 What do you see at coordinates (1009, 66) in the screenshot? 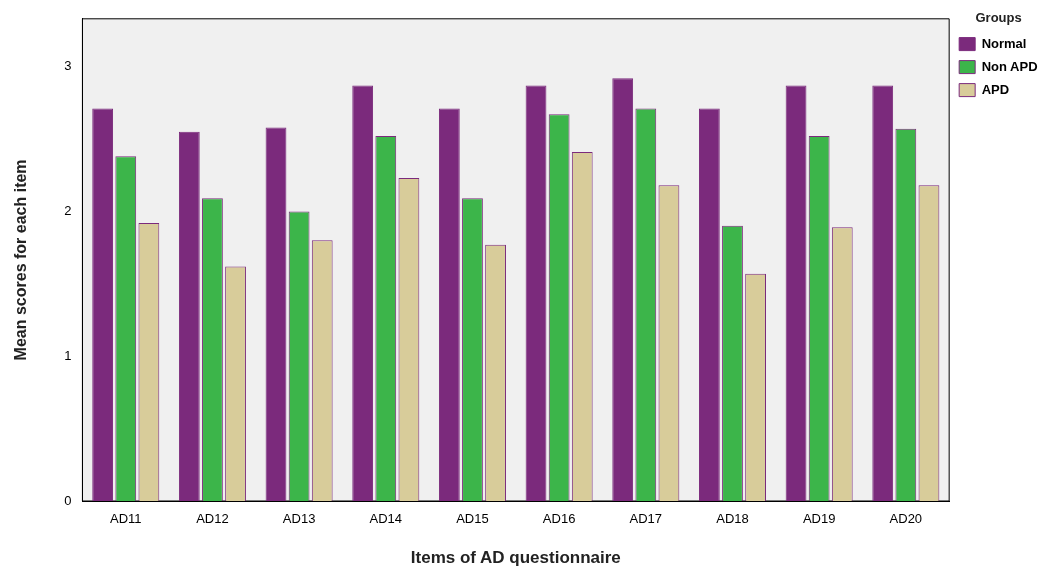
I see `legend-label: Non APD` at bounding box center [1009, 66].